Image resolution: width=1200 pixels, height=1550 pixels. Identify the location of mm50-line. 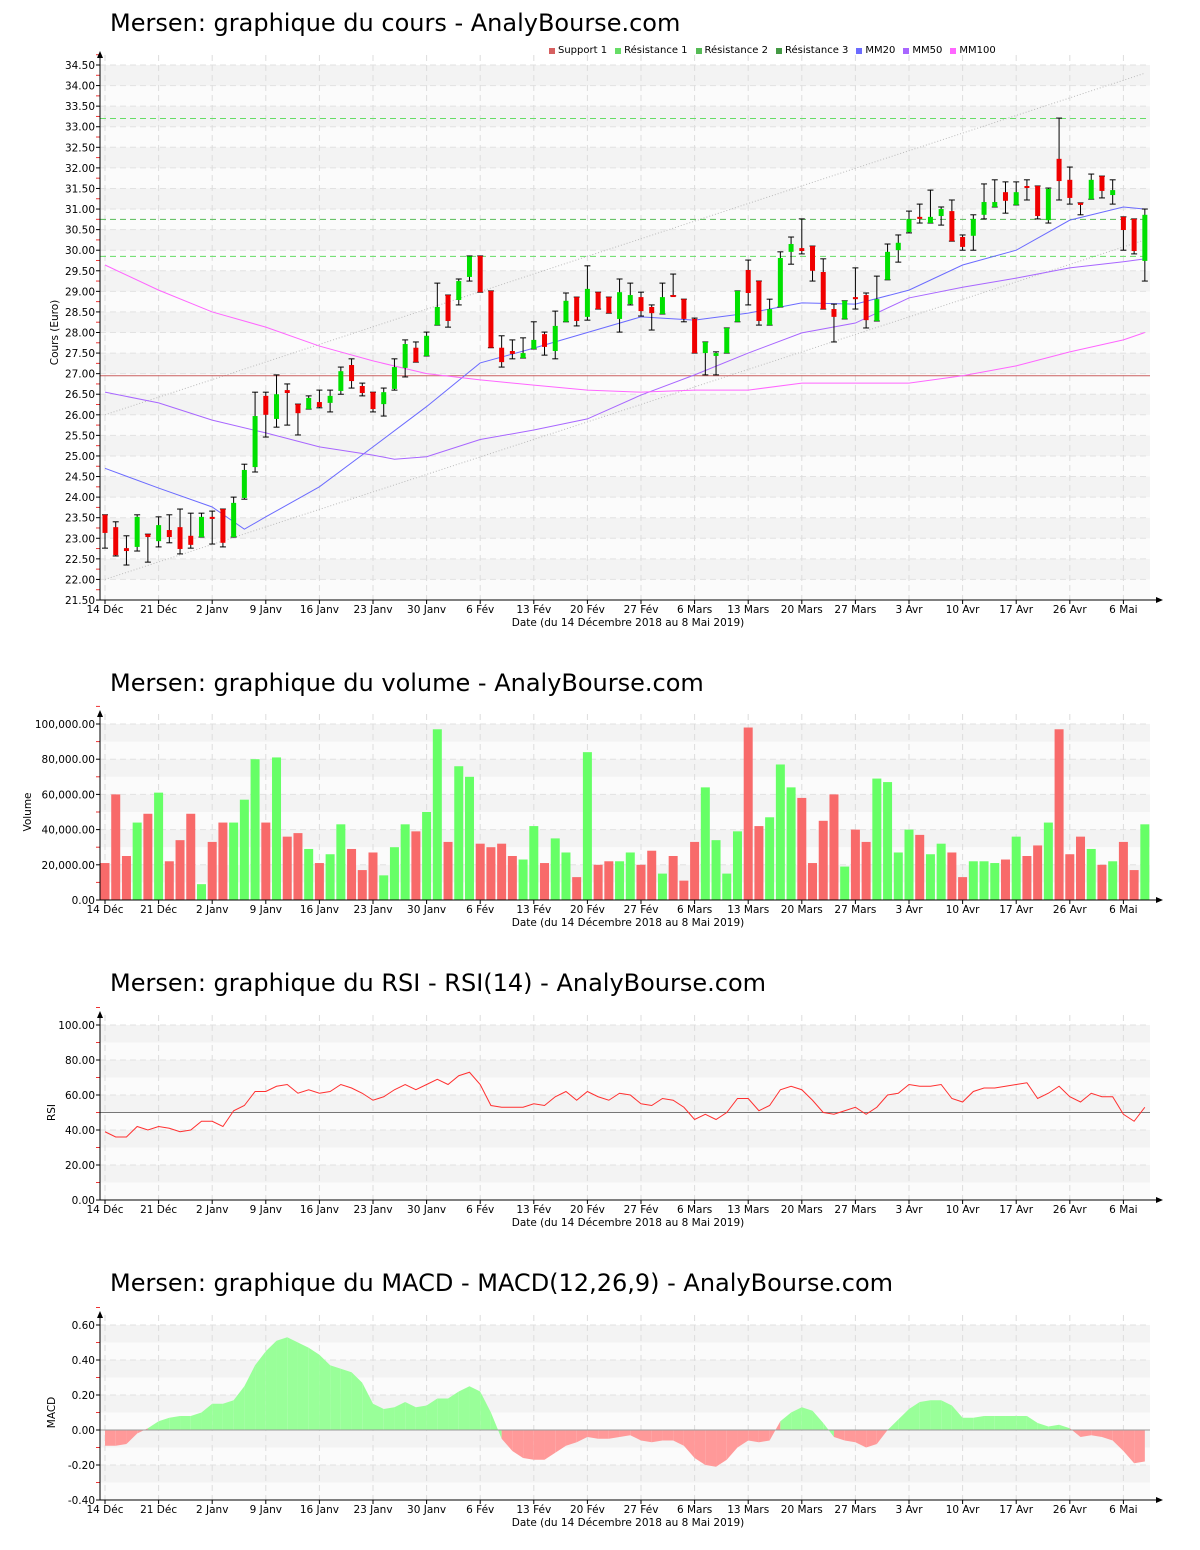
(624, 359).